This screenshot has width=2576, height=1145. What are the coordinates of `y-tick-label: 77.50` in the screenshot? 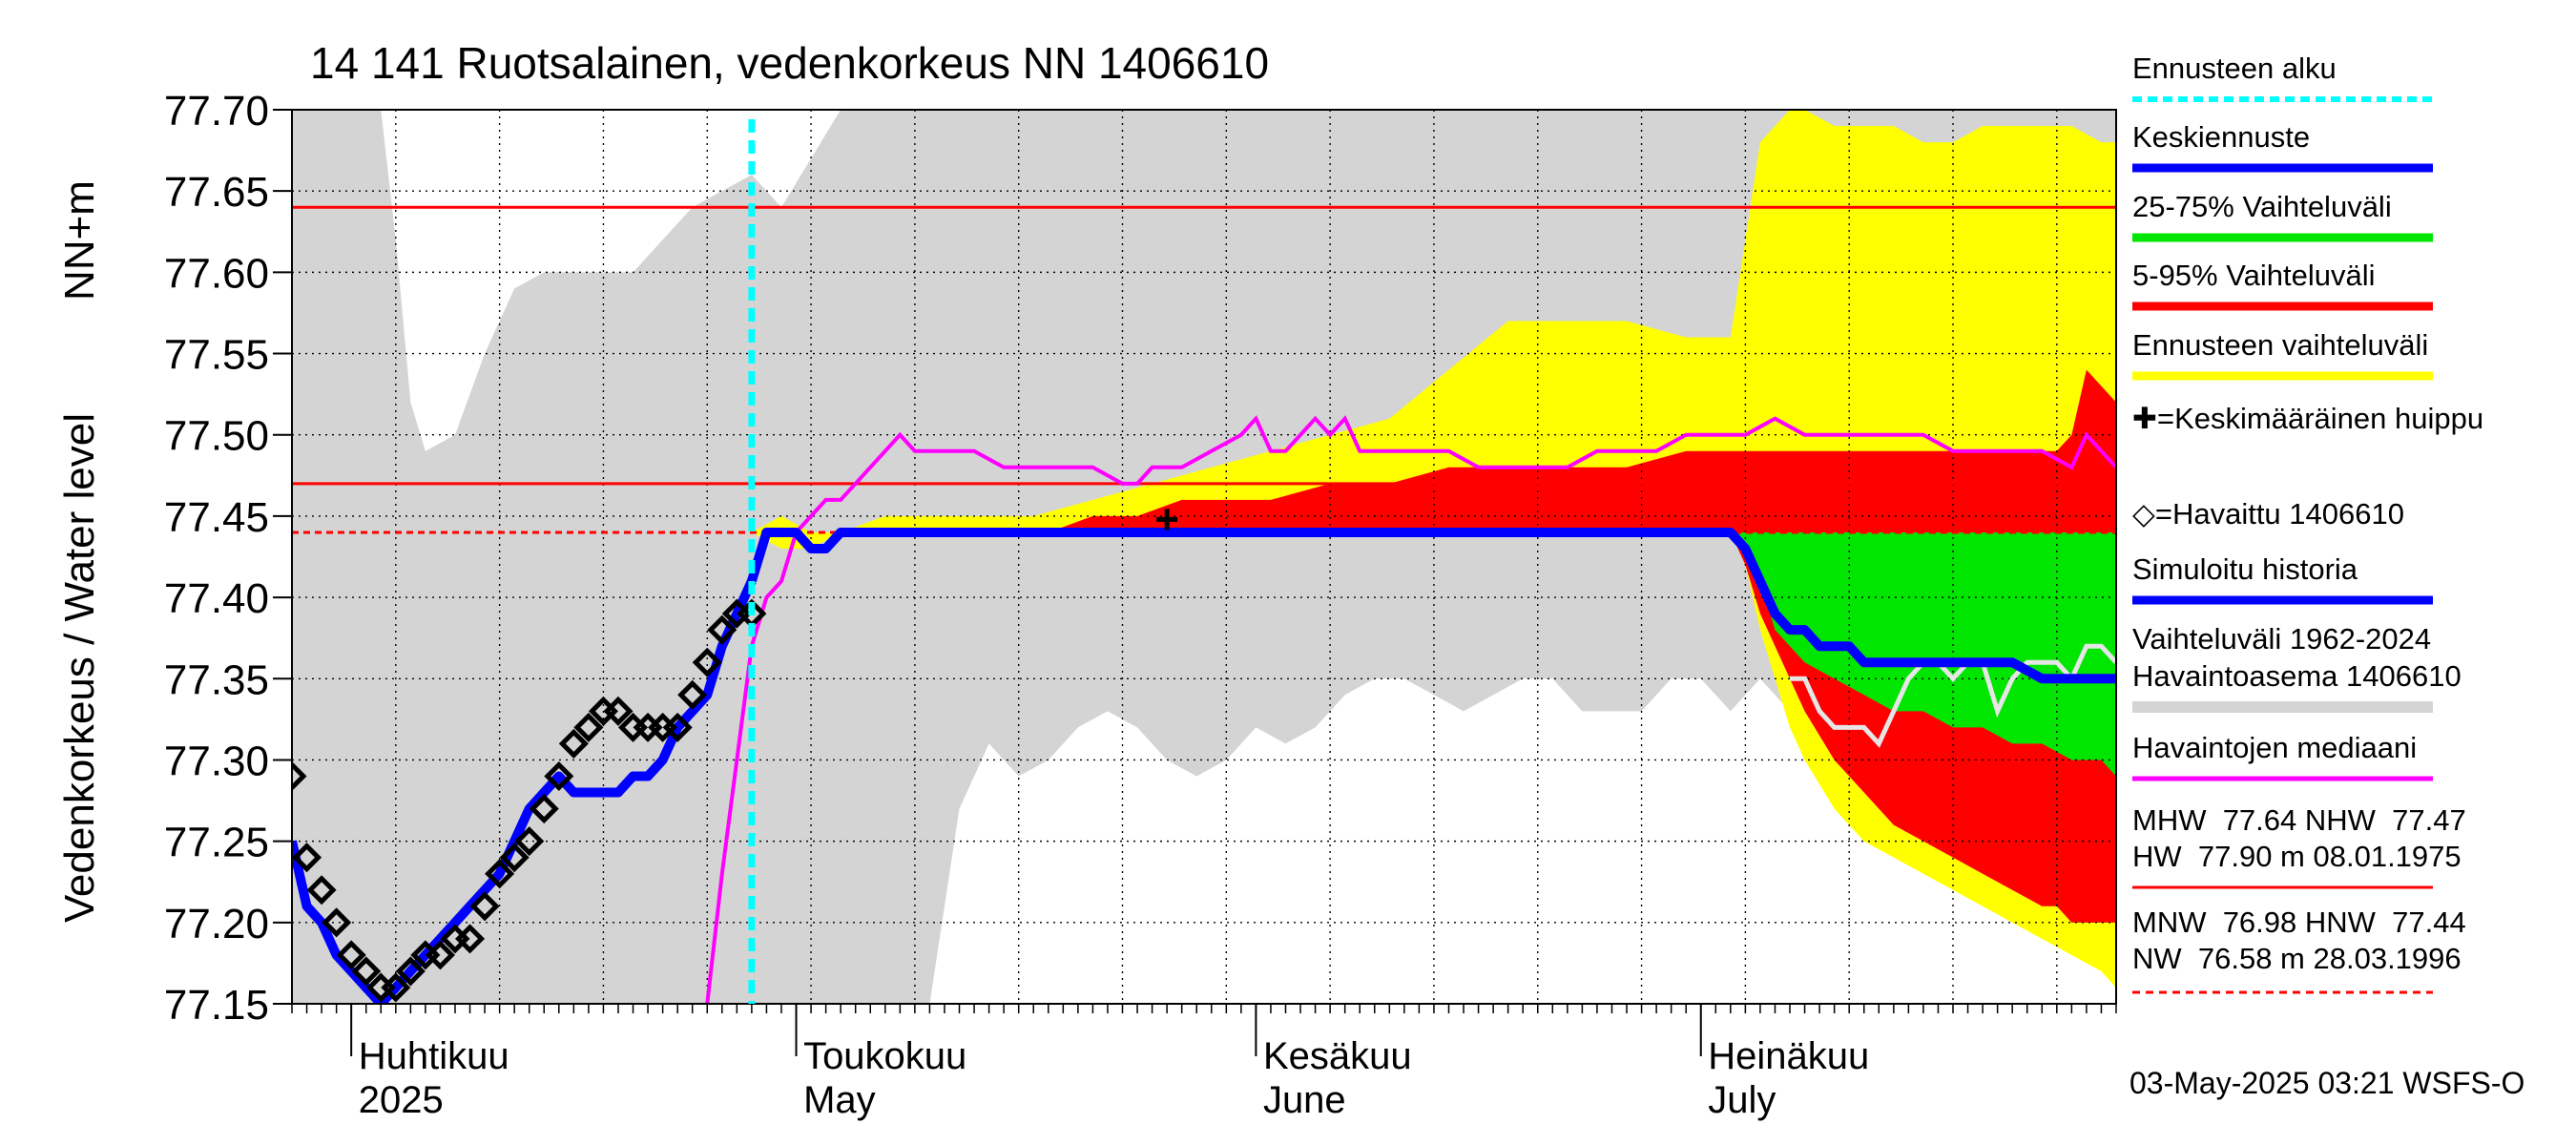 It's located at (216, 436).